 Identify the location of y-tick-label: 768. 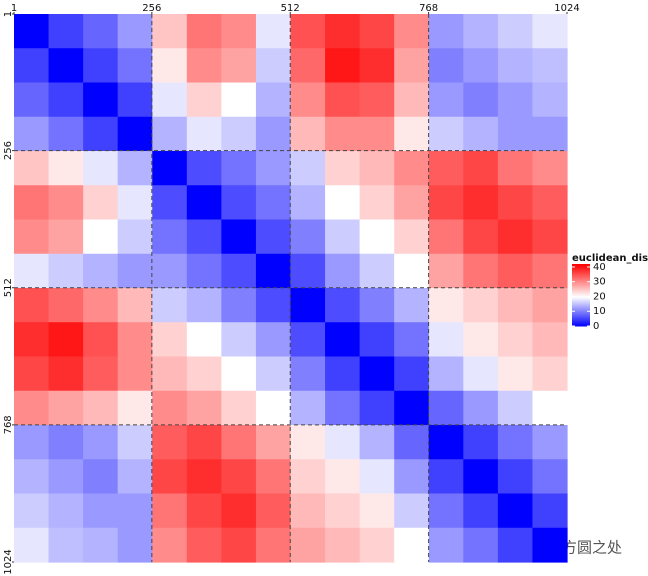
(8, 424).